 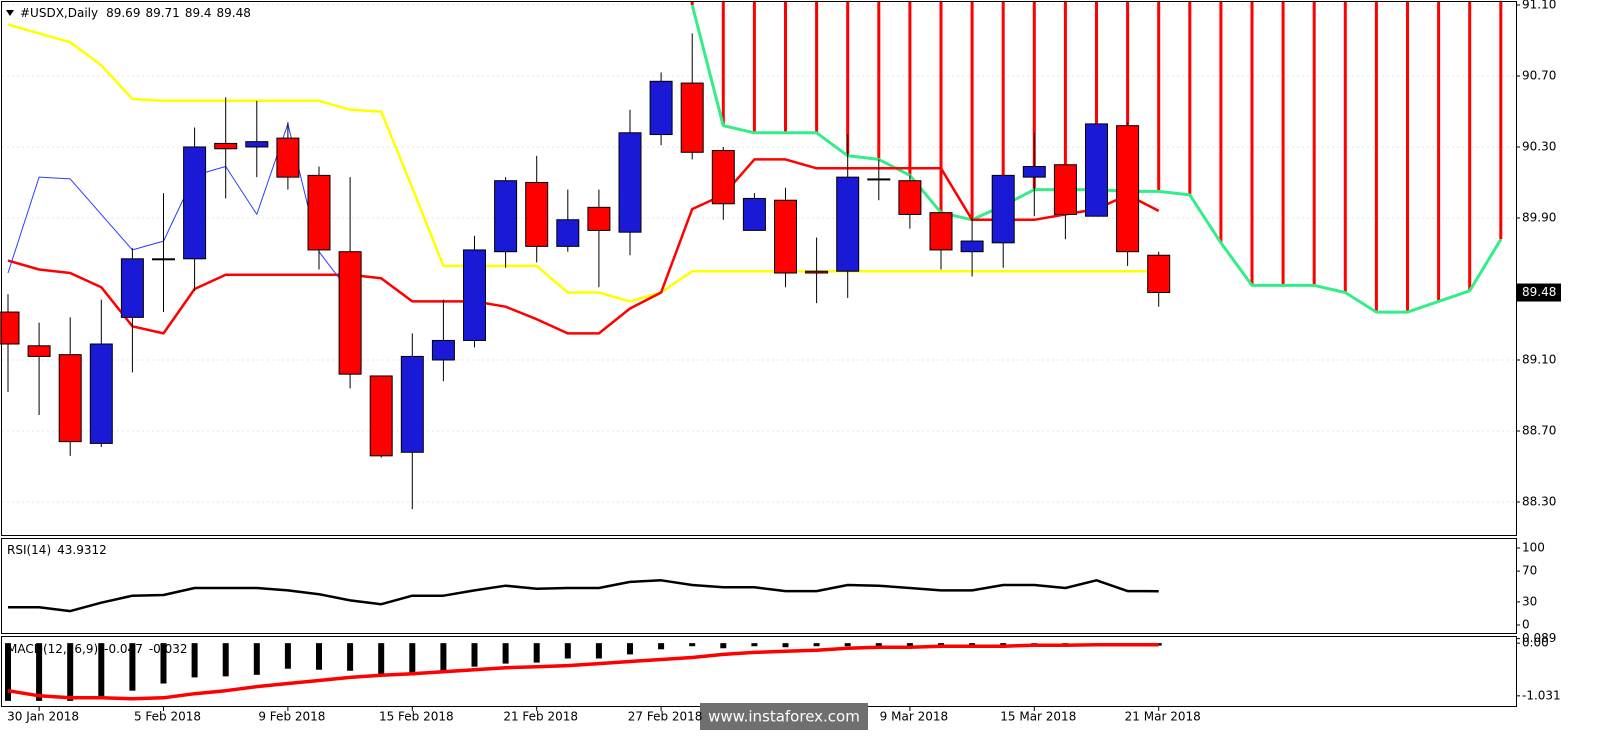 What do you see at coordinates (291, 717) in the screenshot?
I see `x-tick-label: 9 Feb 2018` at bounding box center [291, 717].